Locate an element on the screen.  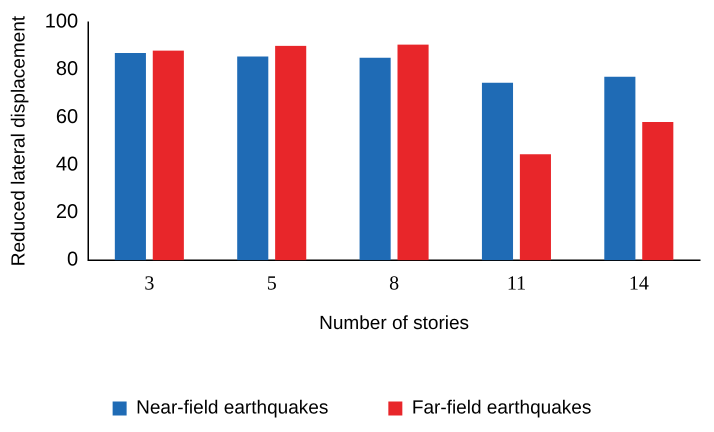
x-tick-label: 11 is located at coordinates (516, 283).